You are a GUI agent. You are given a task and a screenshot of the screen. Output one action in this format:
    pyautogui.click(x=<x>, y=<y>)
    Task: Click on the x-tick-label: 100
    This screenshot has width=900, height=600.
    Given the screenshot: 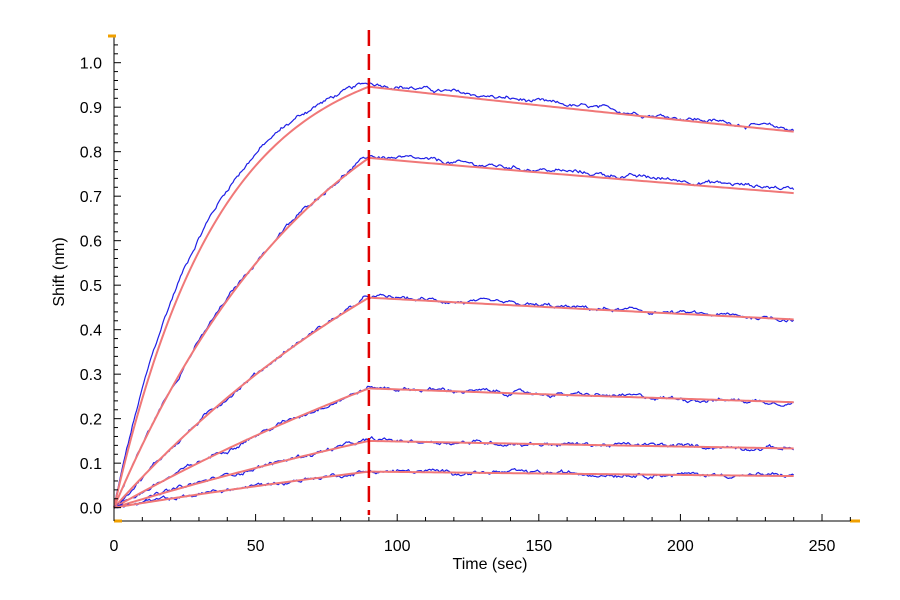 What is the action you would take?
    pyautogui.click(x=397, y=546)
    